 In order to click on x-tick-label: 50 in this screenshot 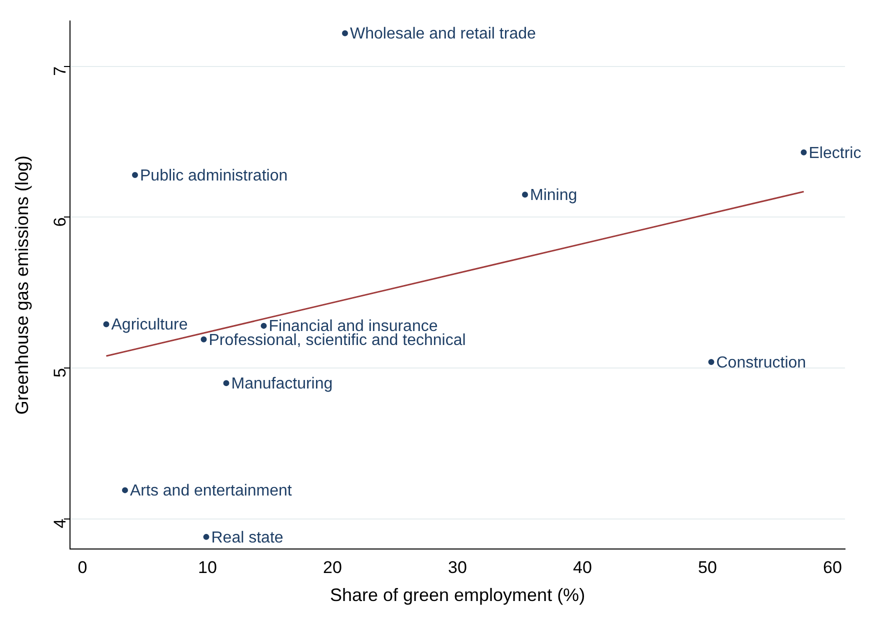, I will do `click(707, 567)`.